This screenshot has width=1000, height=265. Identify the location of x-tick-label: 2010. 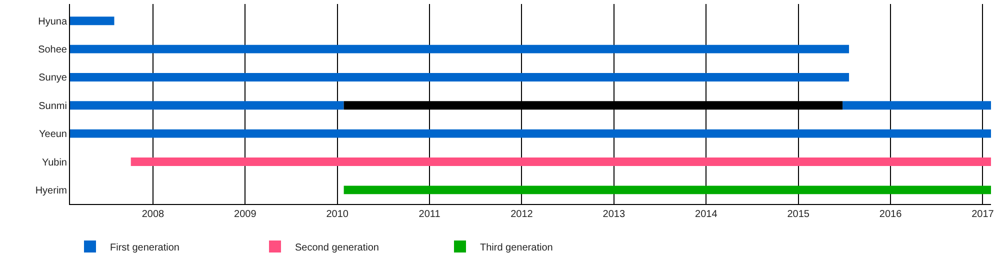
(337, 214).